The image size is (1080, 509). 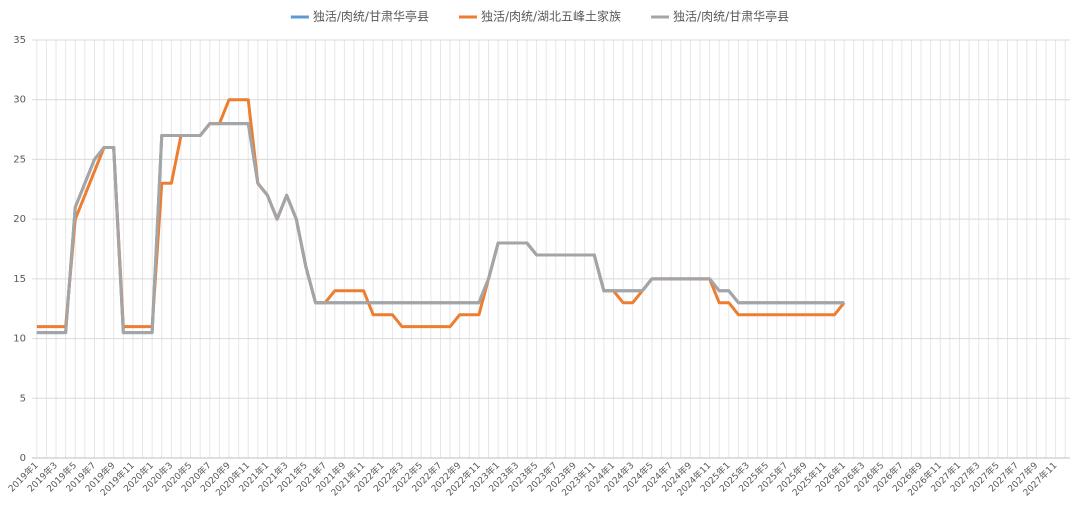 I want to click on y-tick-label: 10, so click(x=19, y=339).